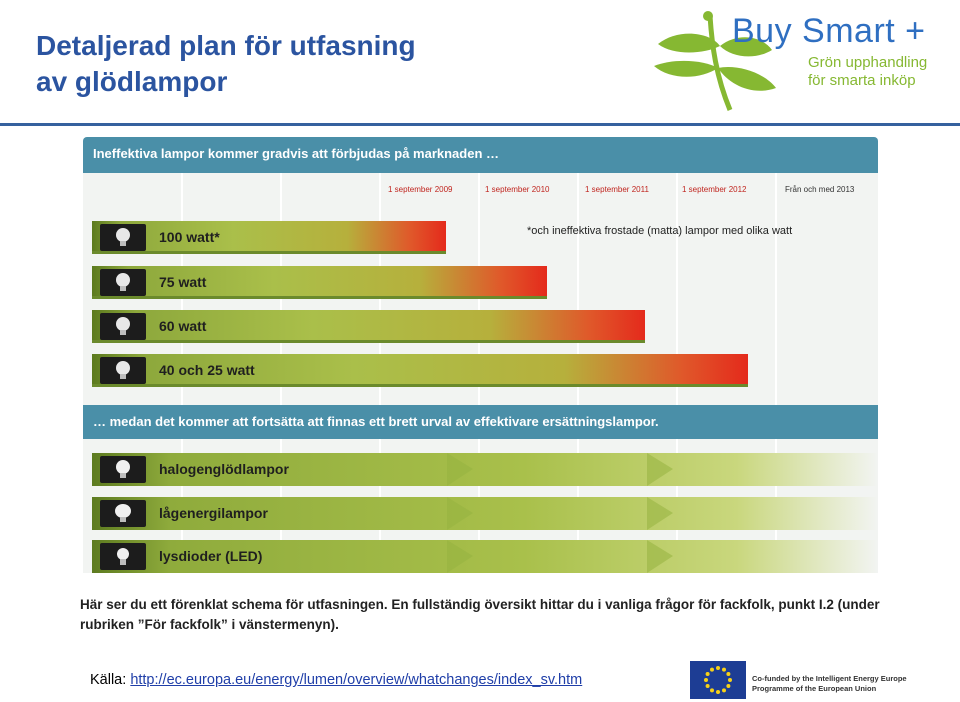 Image resolution: width=960 pixels, height=702 pixels. I want to click on dragonfly-logo-icon, so click(715, 61).